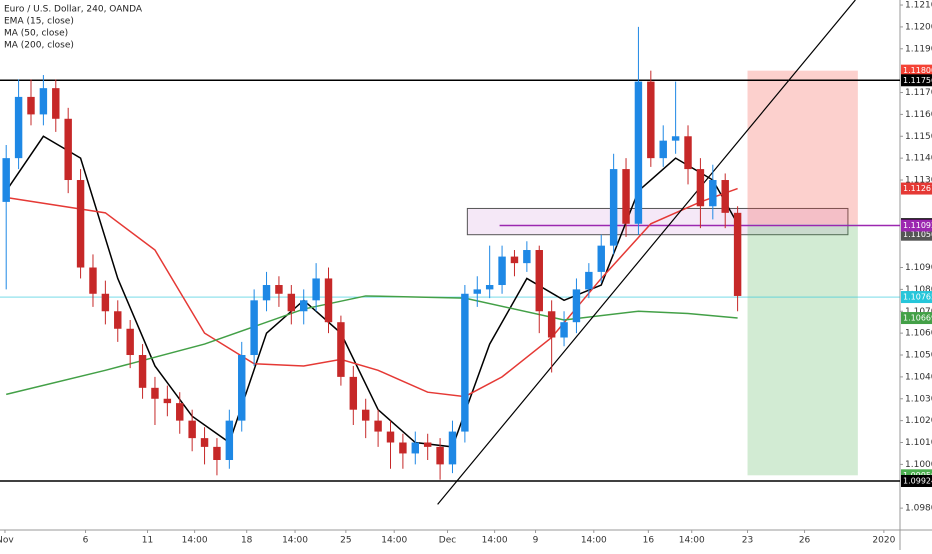  Describe the element at coordinates (918, 334) in the screenshot. I see `y-tick-label: 1.10600` at that location.